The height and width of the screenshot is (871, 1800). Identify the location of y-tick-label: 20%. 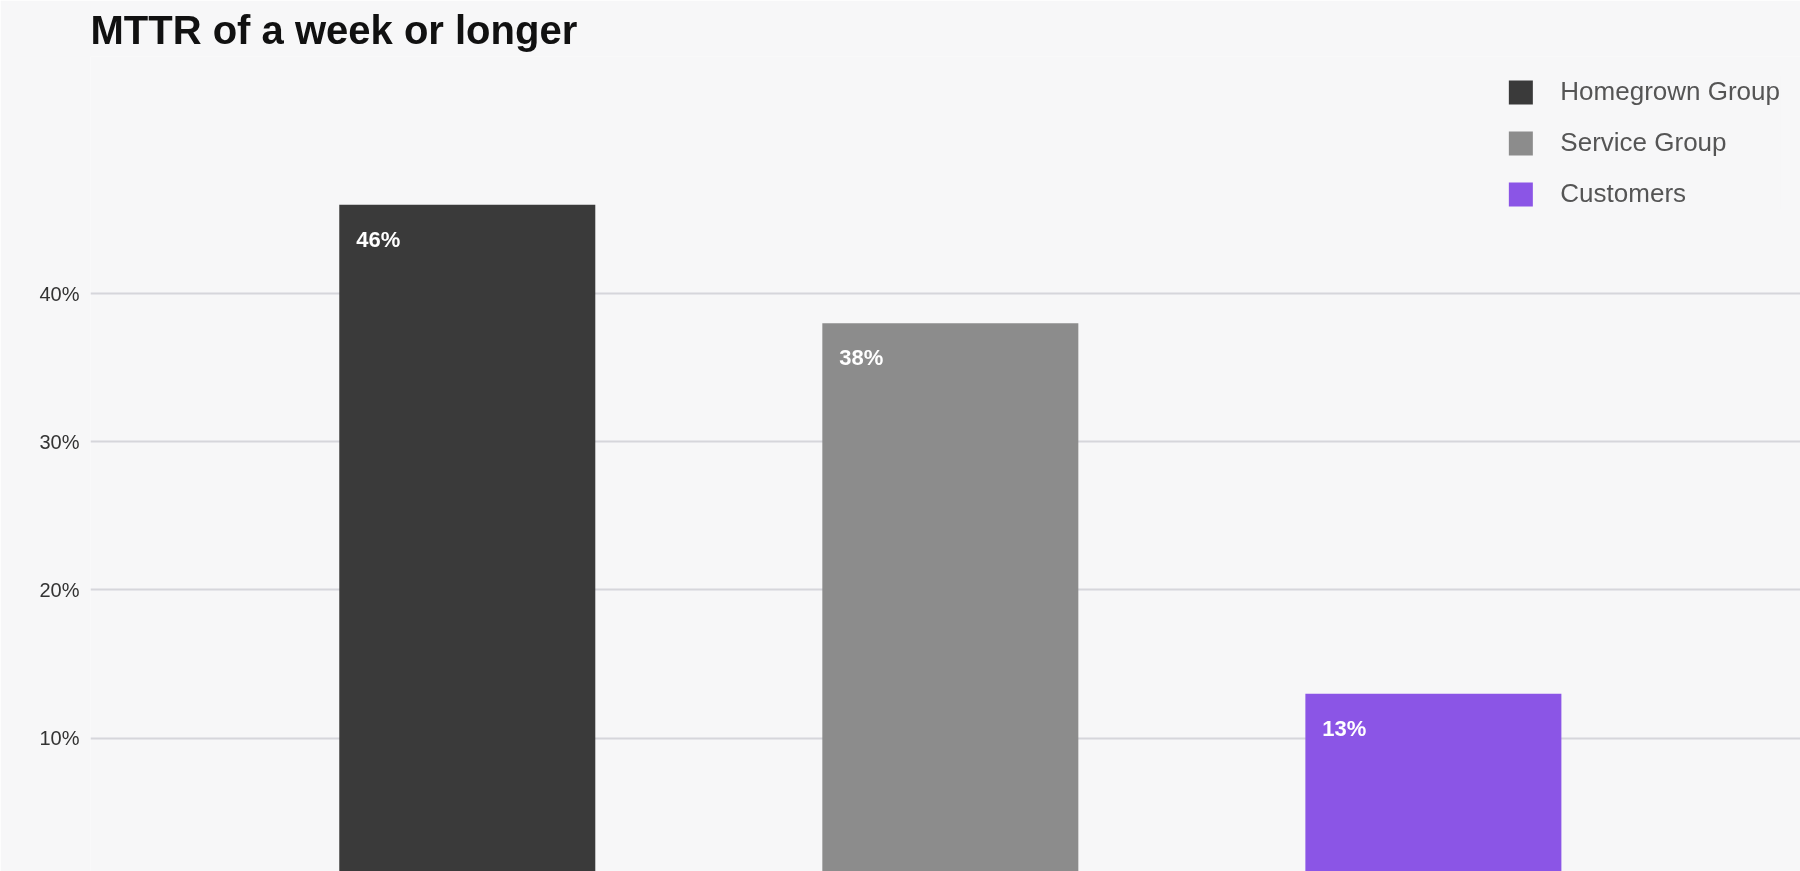
(59, 589).